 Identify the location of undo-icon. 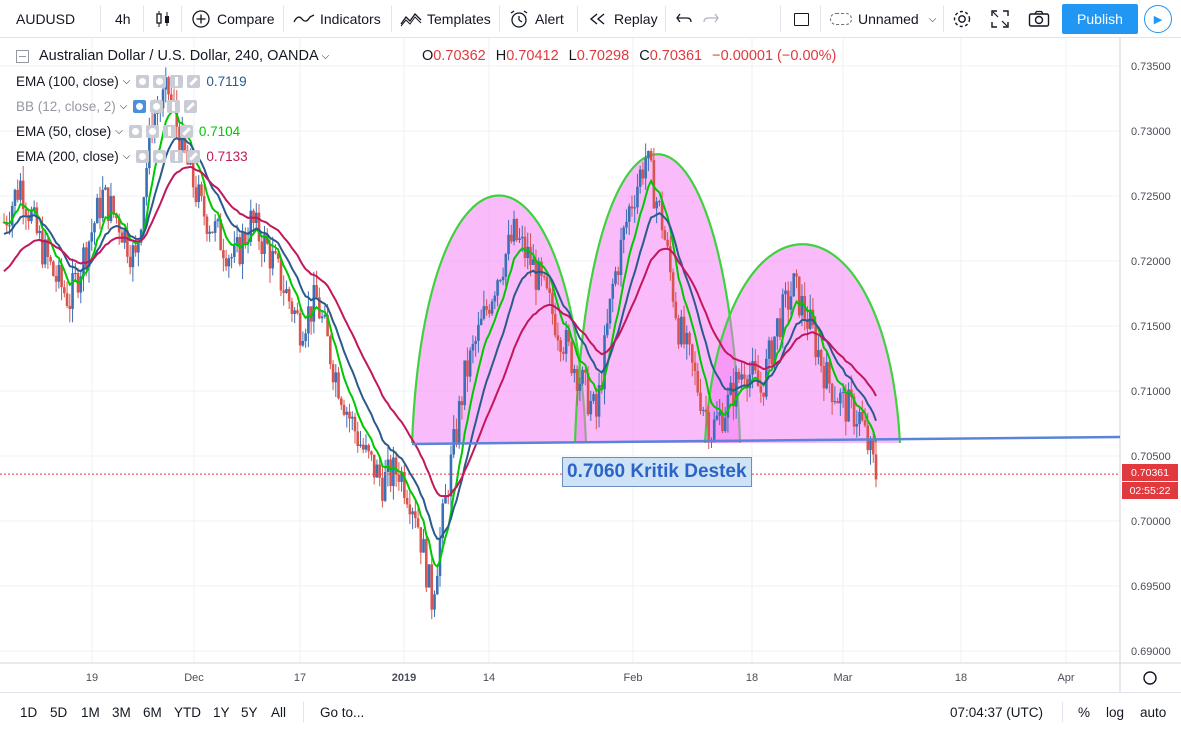
(684, 18).